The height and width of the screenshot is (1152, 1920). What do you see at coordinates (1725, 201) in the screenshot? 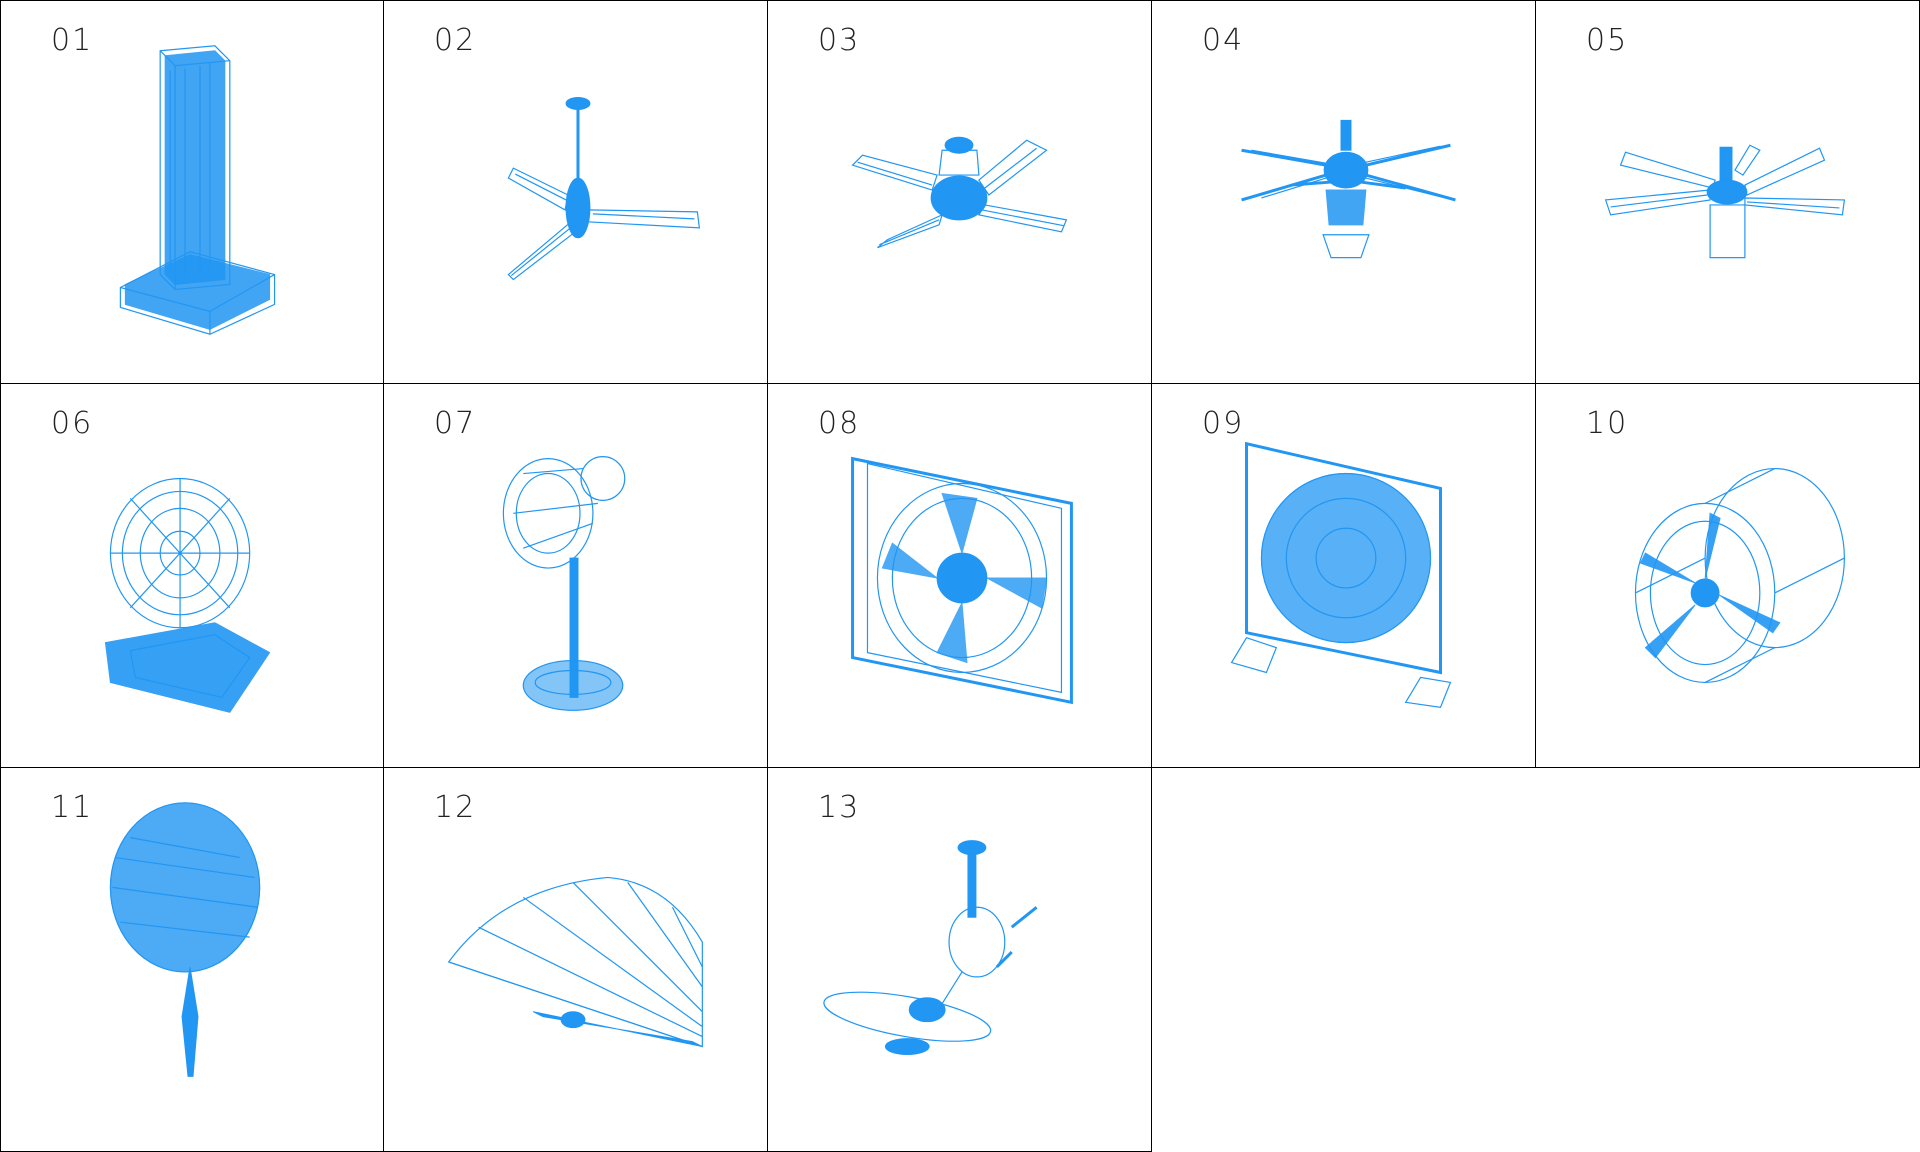
I see `five-blade-ceiling-fan-wireframe` at bounding box center [1725, 201].